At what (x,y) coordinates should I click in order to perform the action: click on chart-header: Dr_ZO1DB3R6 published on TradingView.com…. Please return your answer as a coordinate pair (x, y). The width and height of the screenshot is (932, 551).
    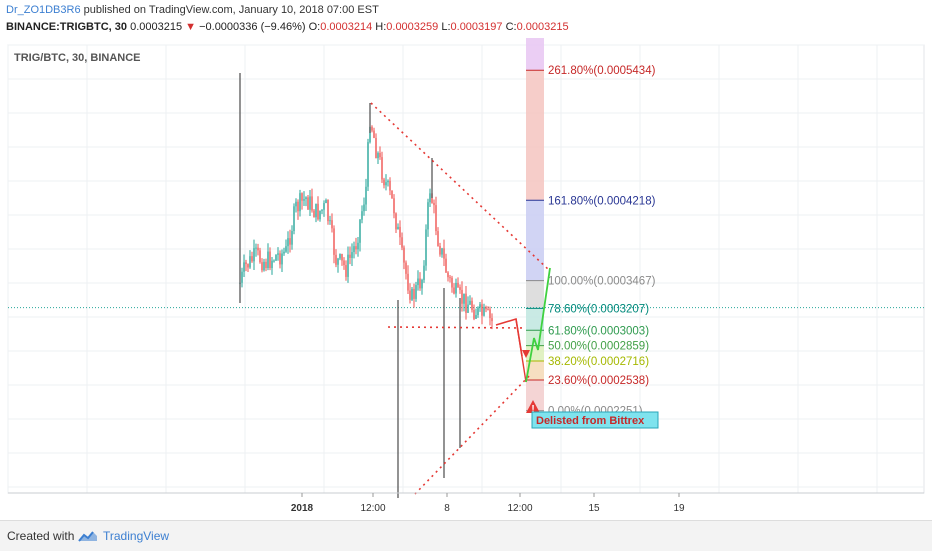
    Looking at the image, I should click on (466, 19).